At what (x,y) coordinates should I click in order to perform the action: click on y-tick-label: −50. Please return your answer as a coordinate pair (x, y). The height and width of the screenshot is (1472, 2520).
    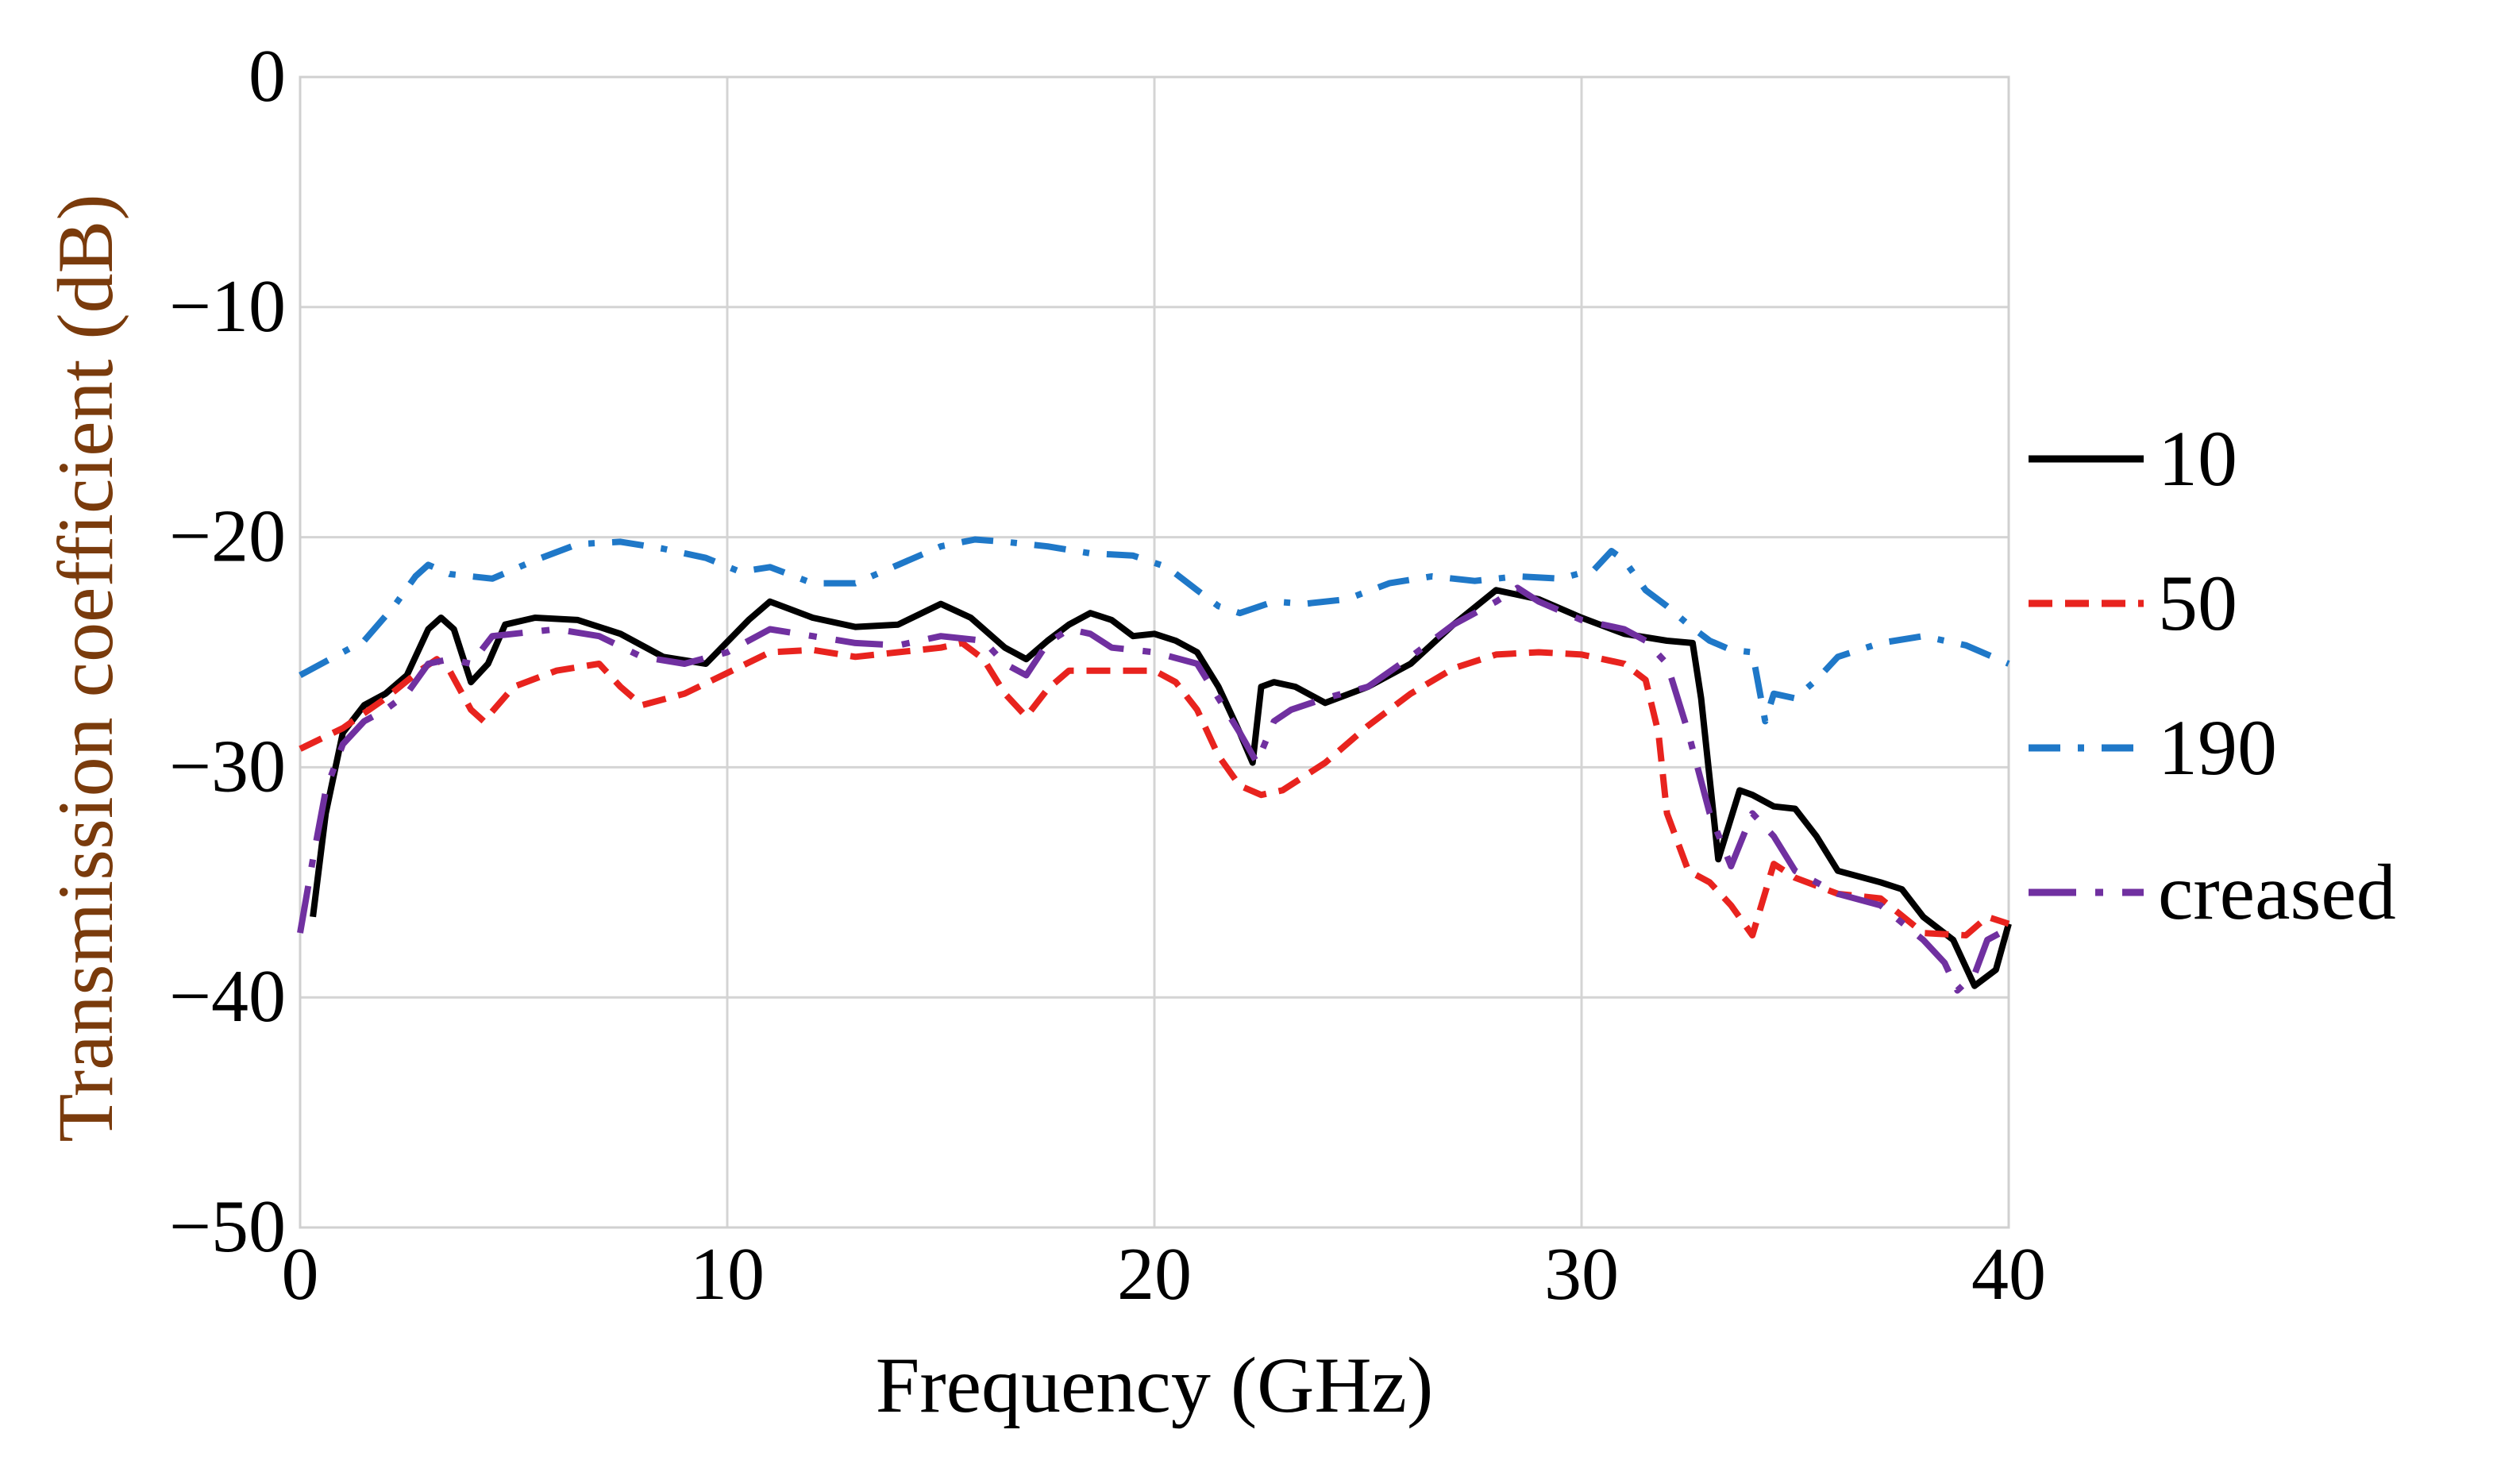
    Looking at the image, I should click on (228, 1226).